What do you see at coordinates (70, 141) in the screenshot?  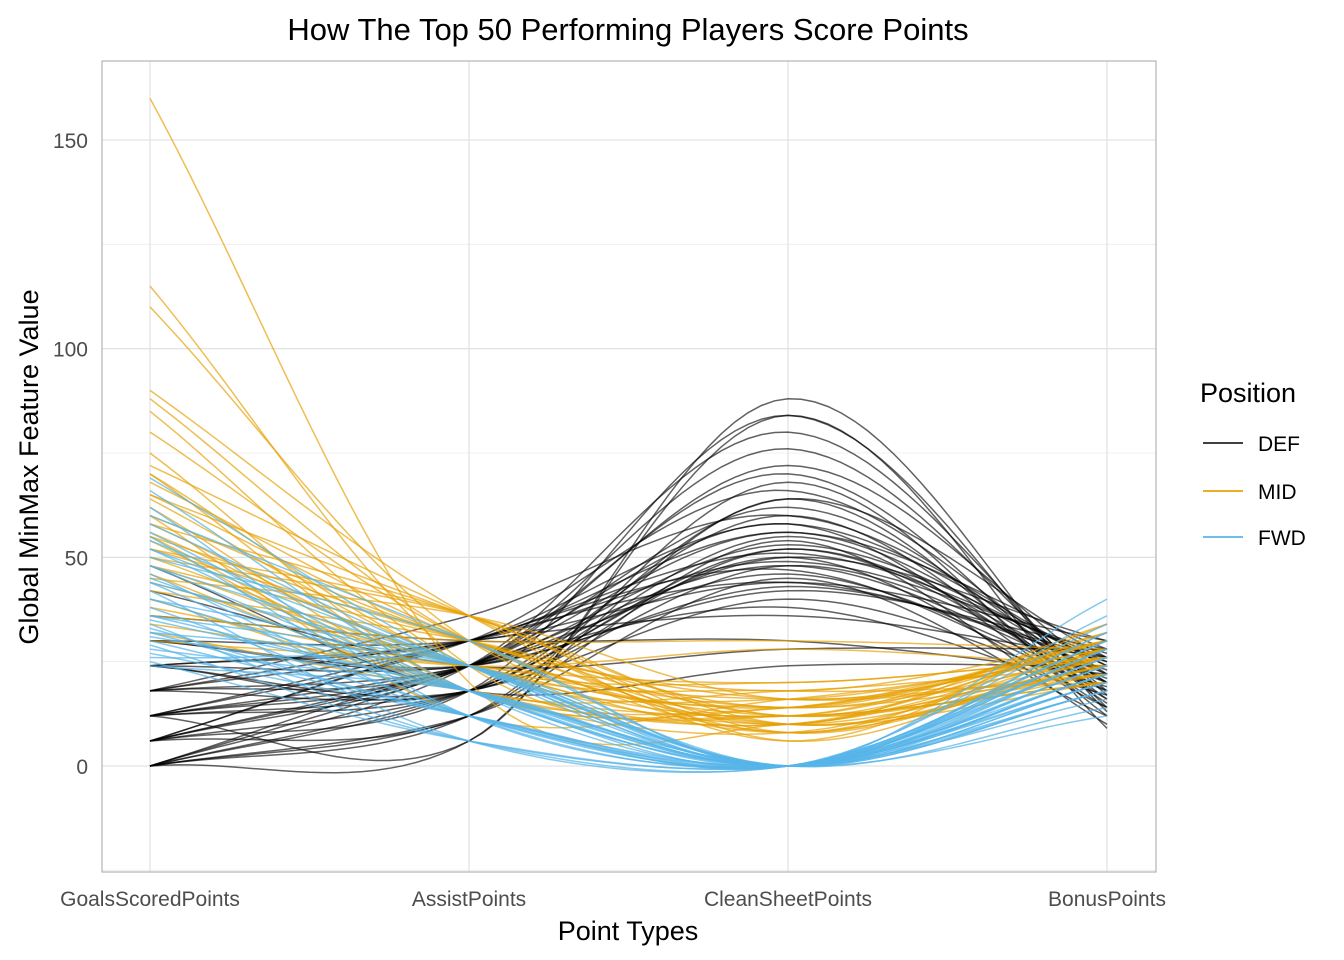 I see `y-tick-label: 150` at bounding box center [70, 141].